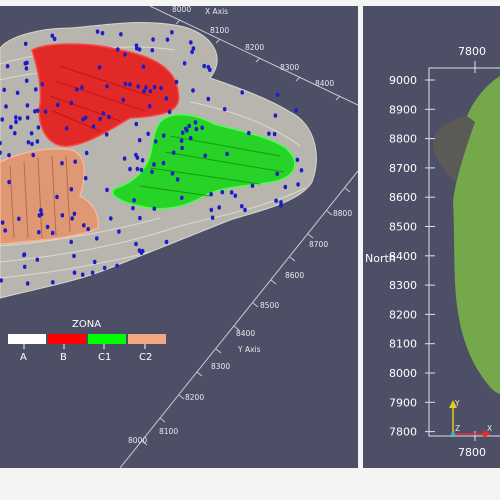 The height and width of the screenshot is (500, 500). What do you see at coordinates (245, 333) in the screenshot?
I see `y-tick-8400: 8400` at bounding box center [245, 333].